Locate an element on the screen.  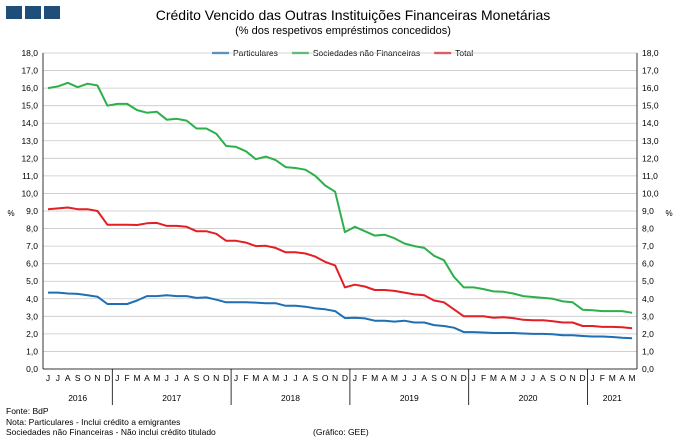
y-tick-label-right: 3,0 is located at coordinates (648, 316).